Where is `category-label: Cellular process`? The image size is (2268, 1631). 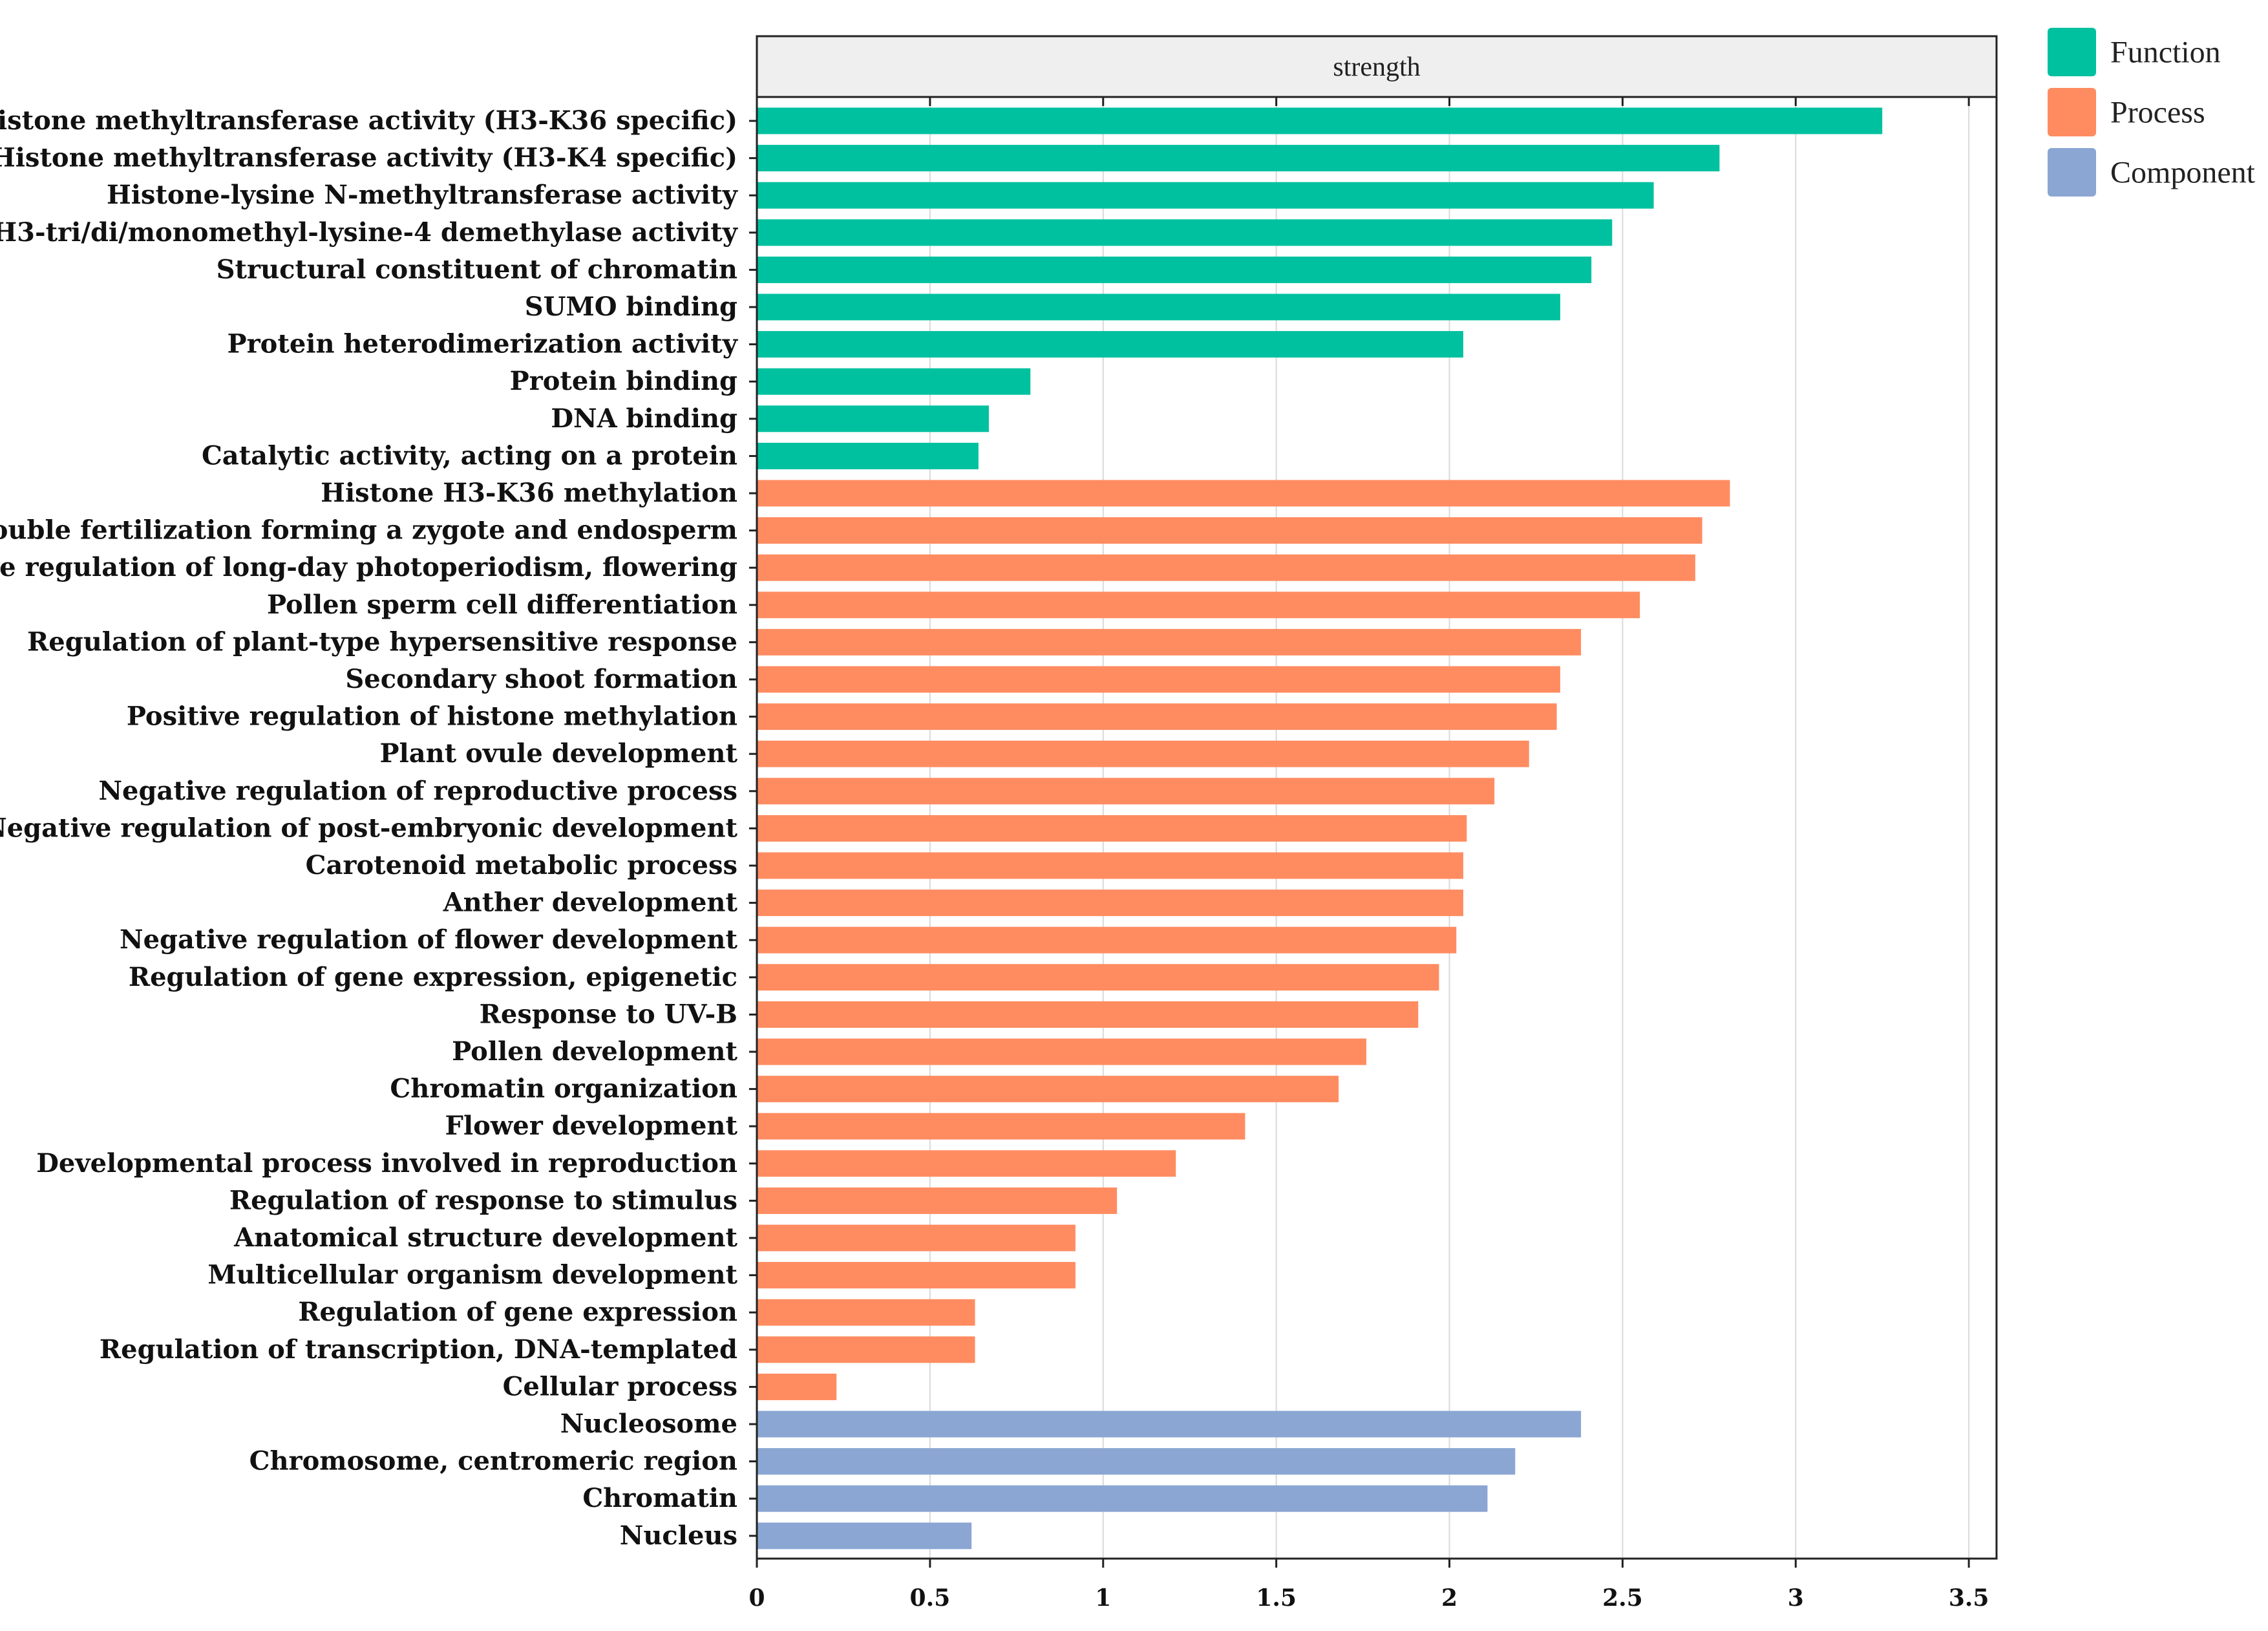 category-label: Cellular process is located at coordinates (620, 1387).